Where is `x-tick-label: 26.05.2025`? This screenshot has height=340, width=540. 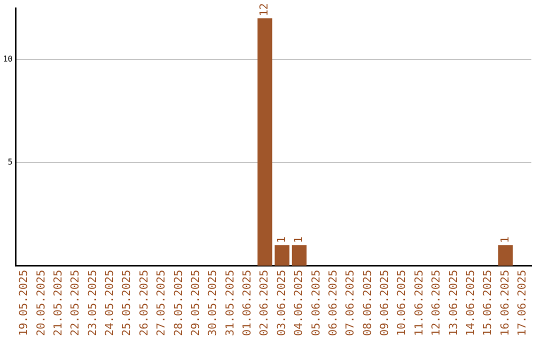 x-tick-label: 26.05.2025 is located at coordinates (143, 303).